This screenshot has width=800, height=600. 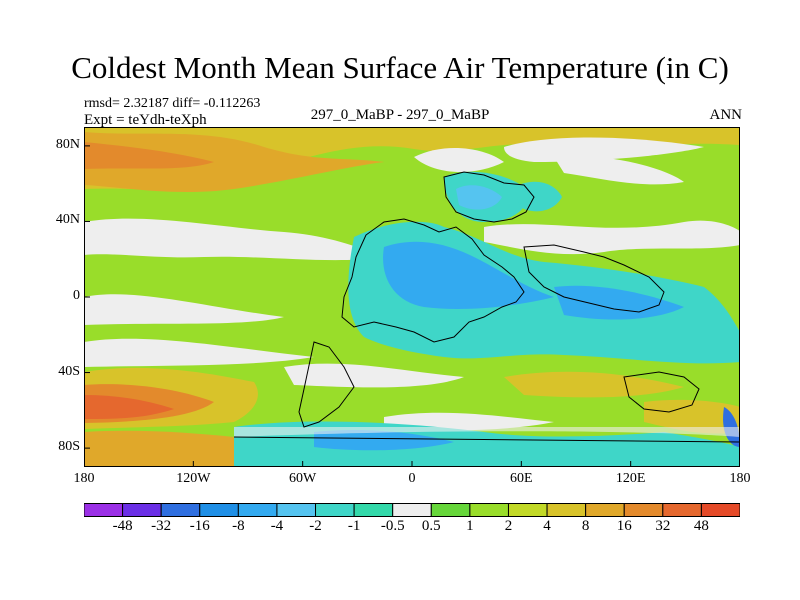 What do you see at coordinates (172, 103) in the screenshot?
I see `stats-text: rmsd= 2.32187 diff= -0.112263` at bounding box center [172, 103].